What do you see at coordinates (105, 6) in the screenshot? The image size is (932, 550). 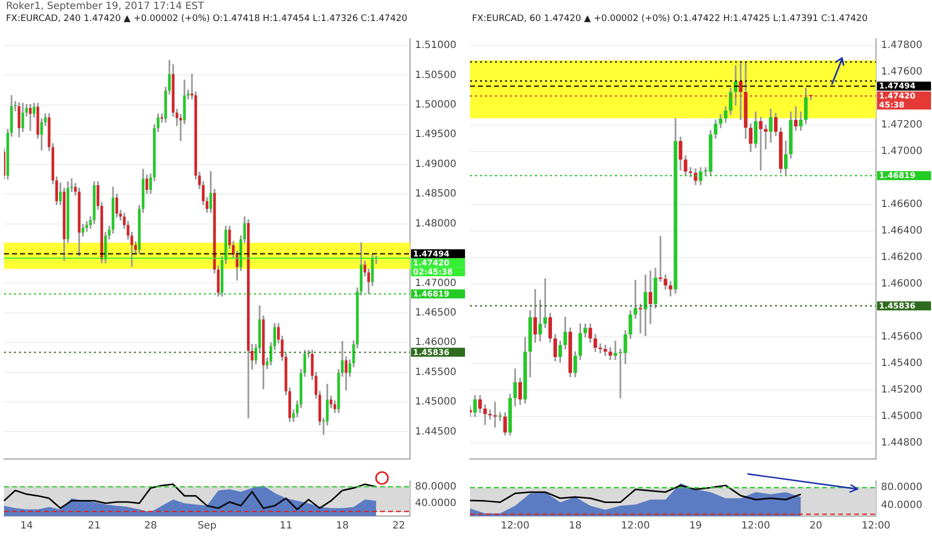 I see `chart-subtitle: Roker1, September 19, 2017 17:14 EST` at bounding box center [105, 6].